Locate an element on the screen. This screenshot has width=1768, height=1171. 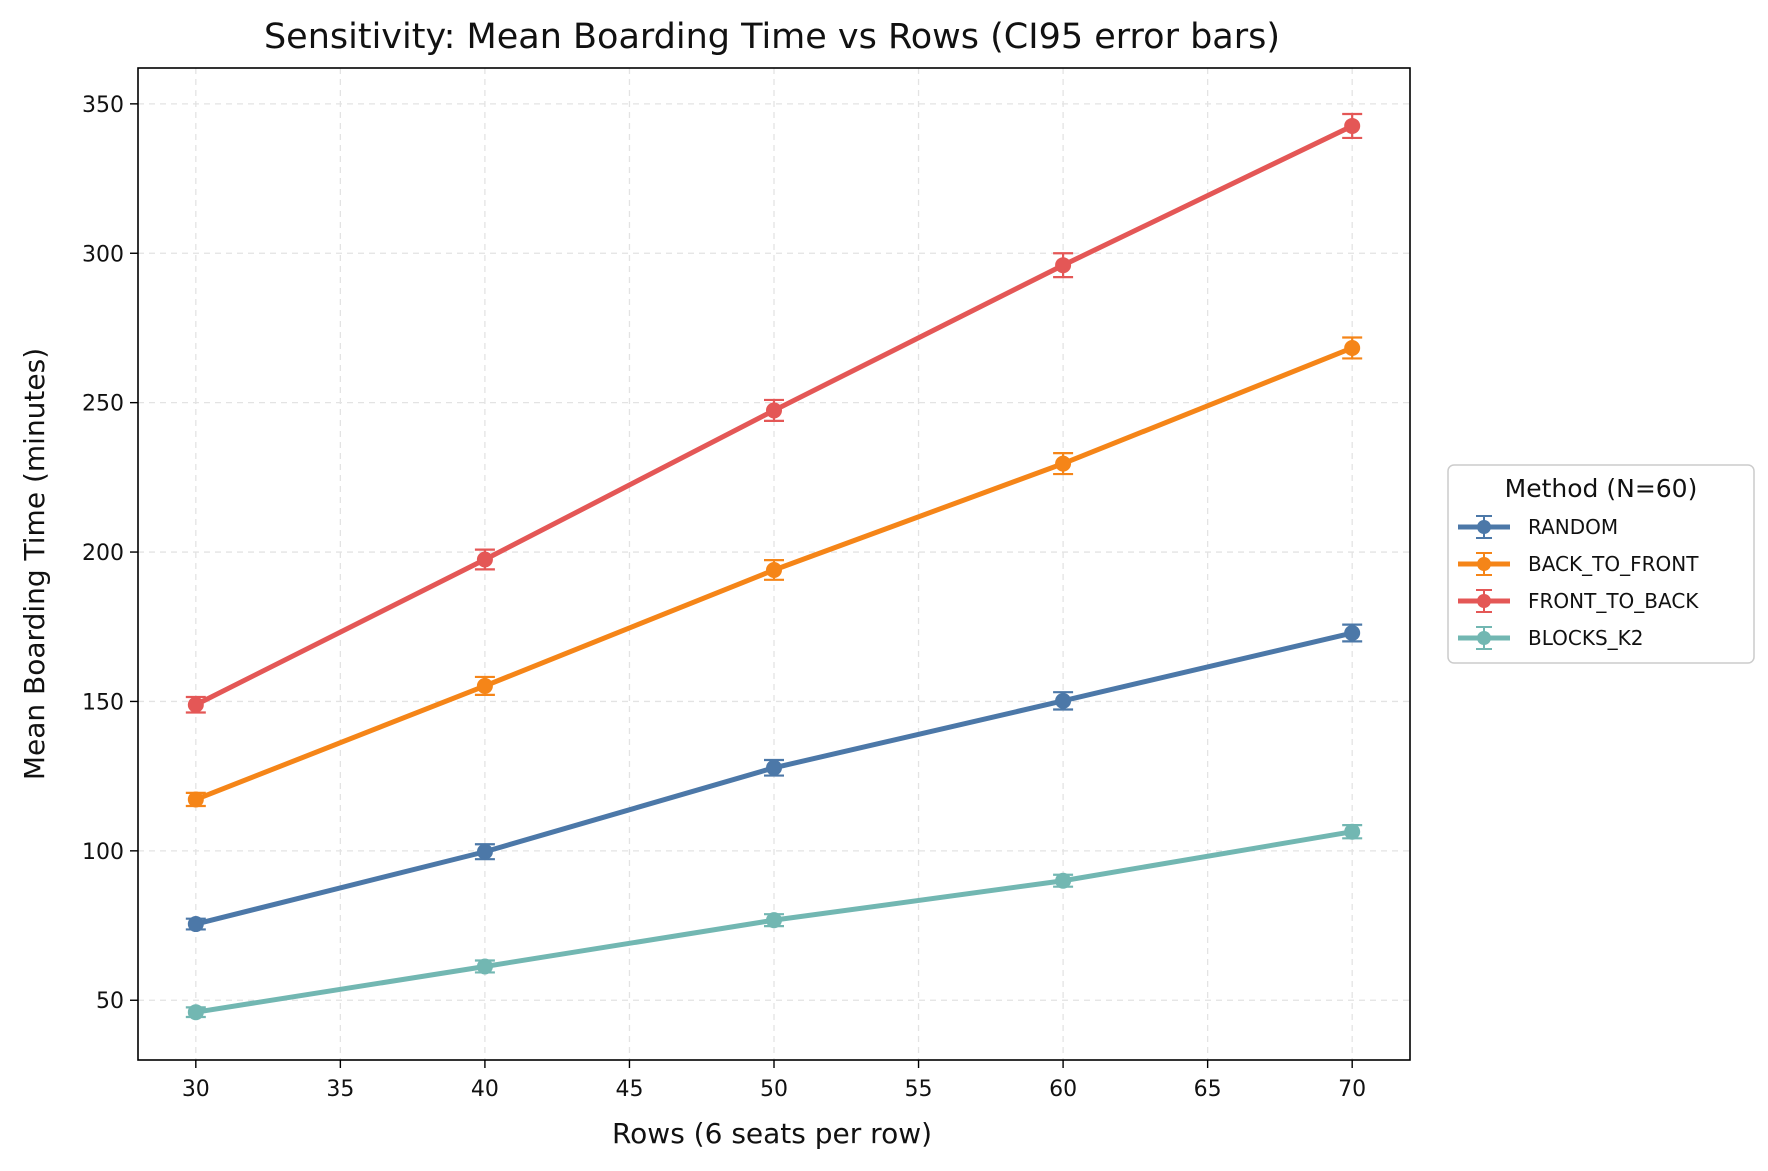
y-axis-label: Mean Boarding Time (minutes) is located at coordinates (34, 564).